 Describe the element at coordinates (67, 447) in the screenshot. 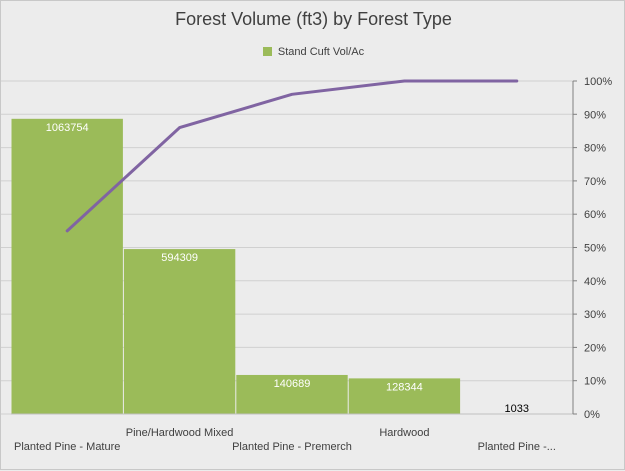

I see `x-tick-label: Planted Pine - Mature` at that location.